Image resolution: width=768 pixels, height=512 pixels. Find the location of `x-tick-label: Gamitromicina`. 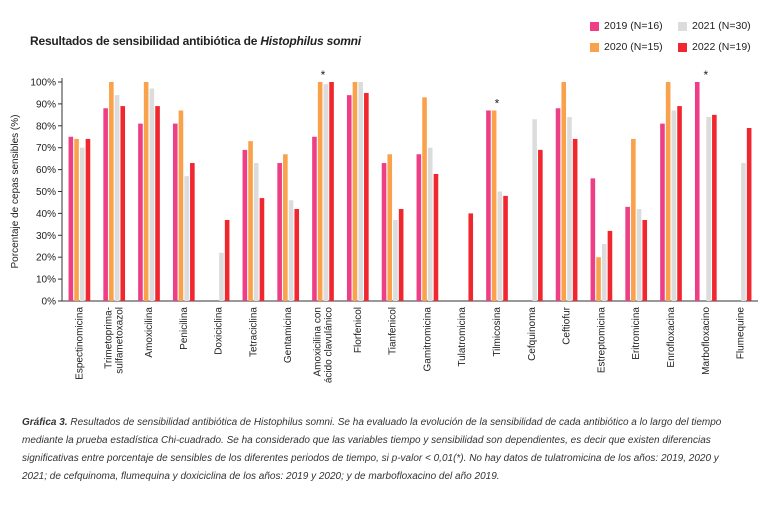

x-tick-label: Gamitromicina is located at coordinates (427, 339).